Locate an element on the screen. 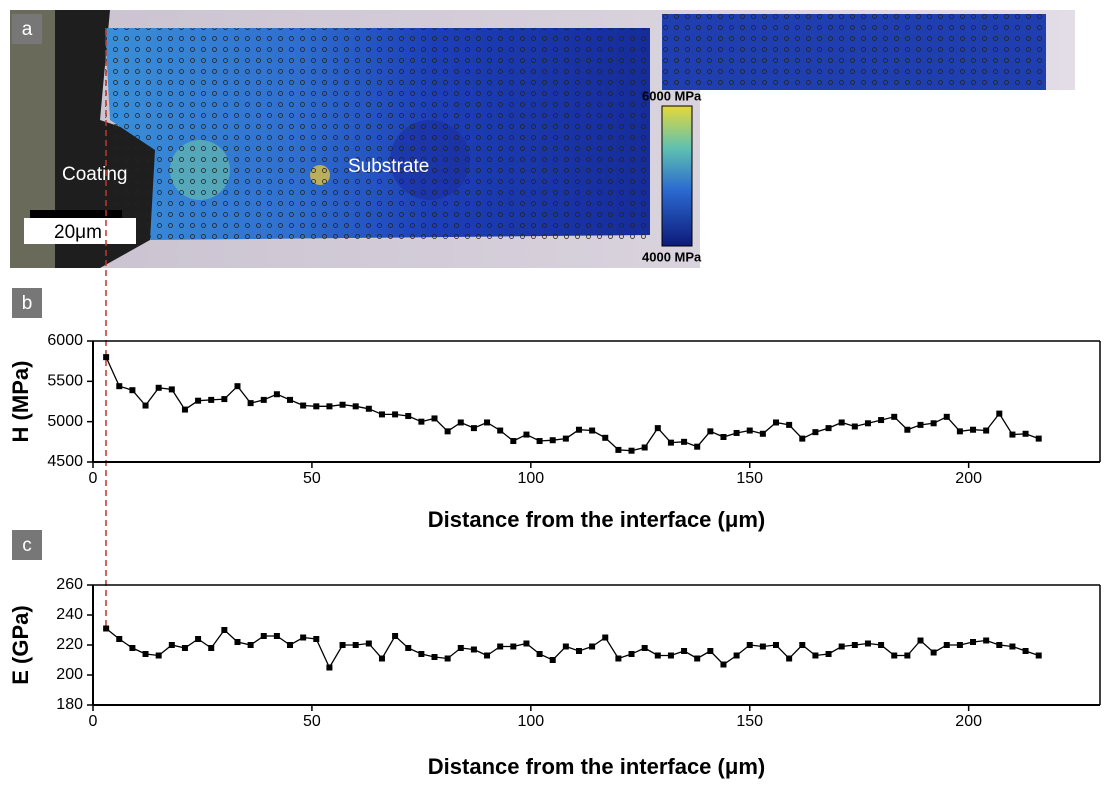 The image size is (1107, 787). y-tick-label: 5000 is located at coordinates (65, 421).